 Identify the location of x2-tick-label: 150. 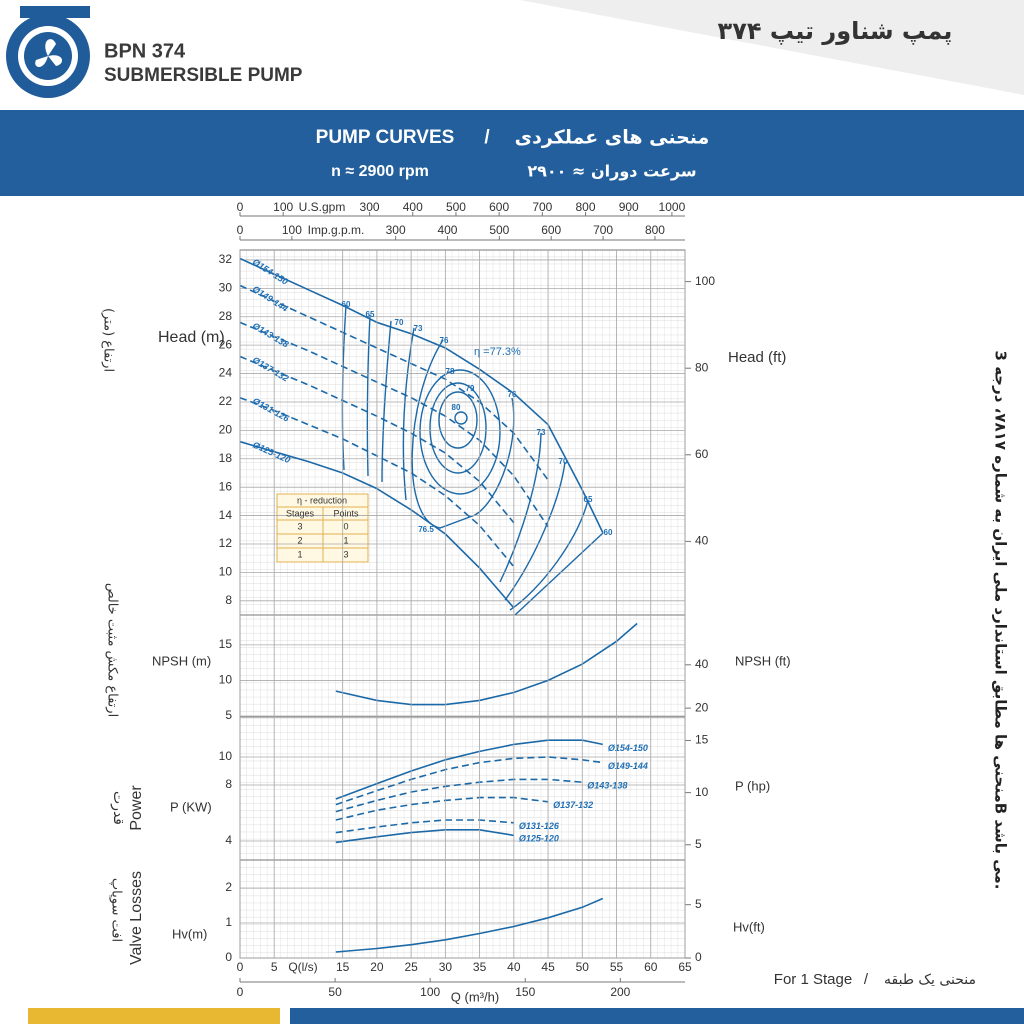
(525, 992).